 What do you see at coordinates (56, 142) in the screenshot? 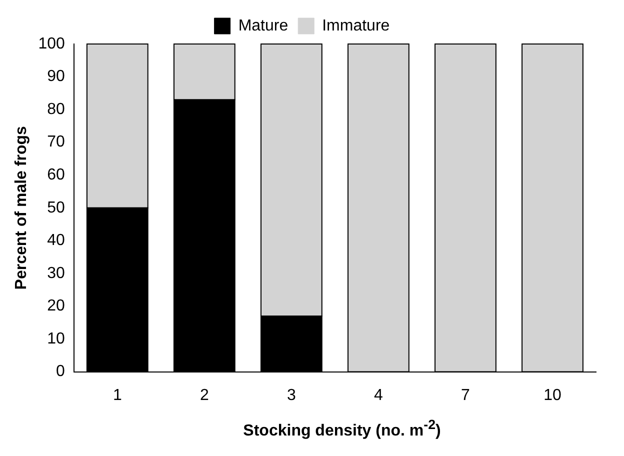
I see `y-tick-label: 70` at bounding box center [56, 142].